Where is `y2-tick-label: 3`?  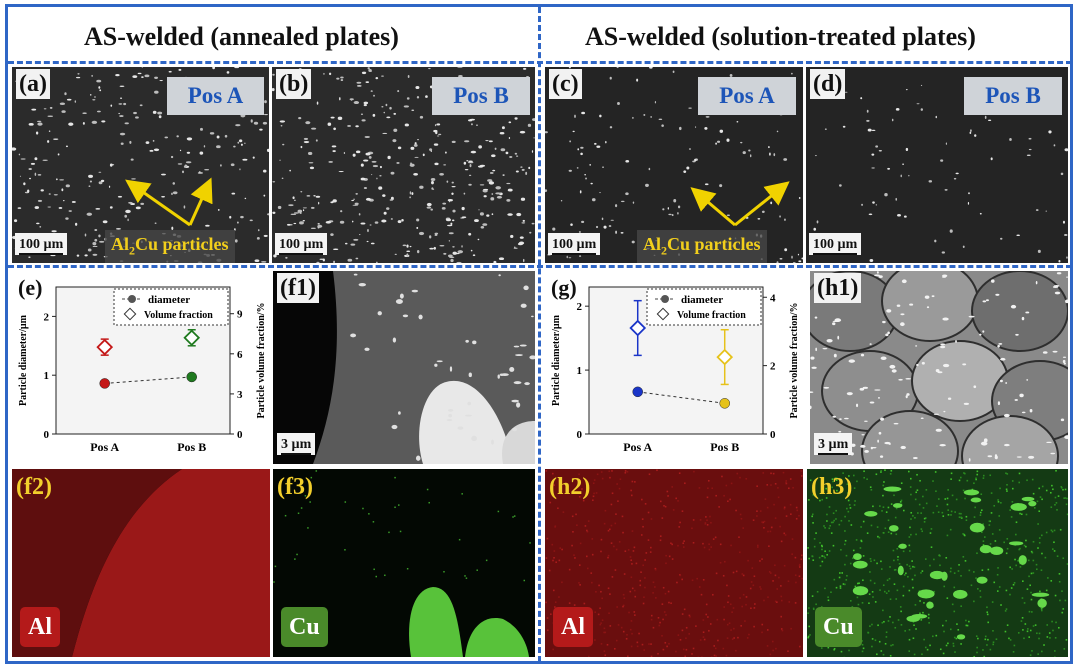
y2-tick-label: 3 is located at coordinates (240, 395).